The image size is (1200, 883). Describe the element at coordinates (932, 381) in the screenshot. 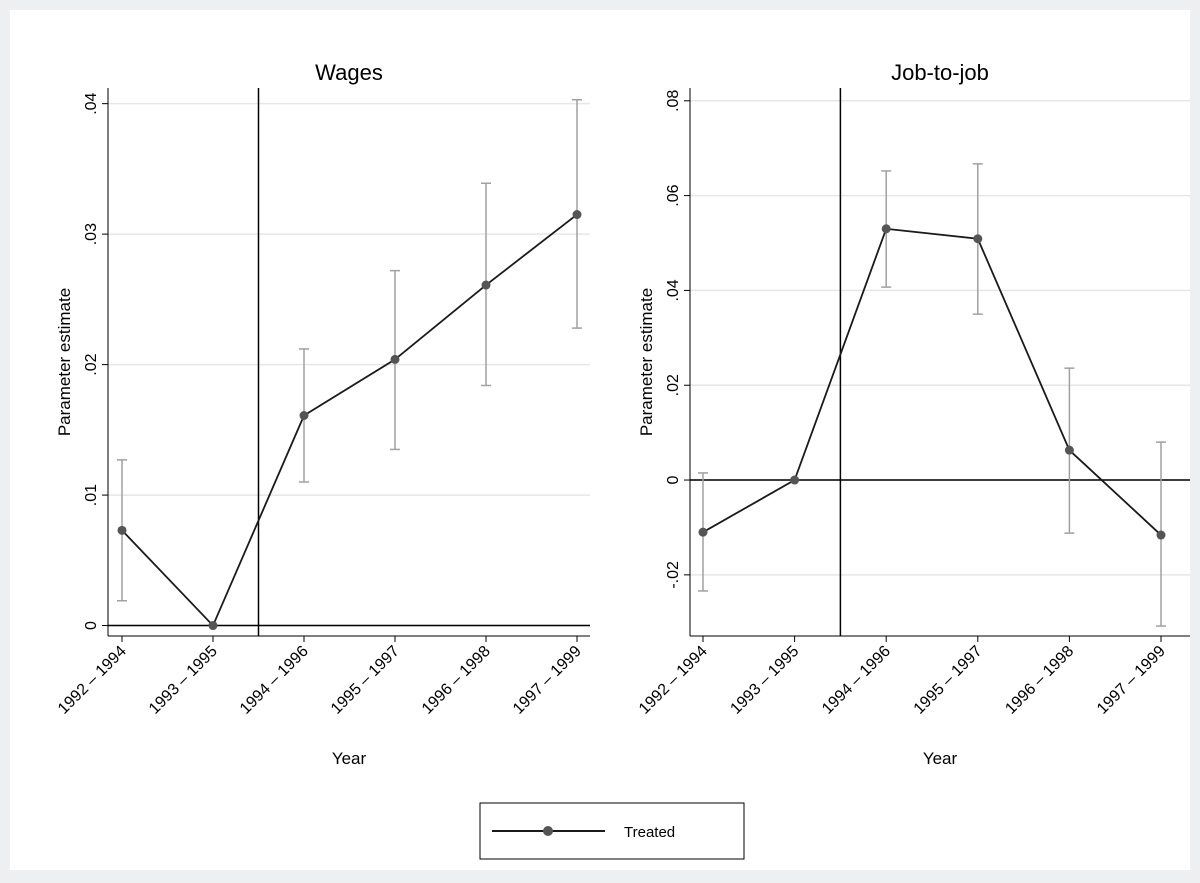

I see `series-line` at that location.